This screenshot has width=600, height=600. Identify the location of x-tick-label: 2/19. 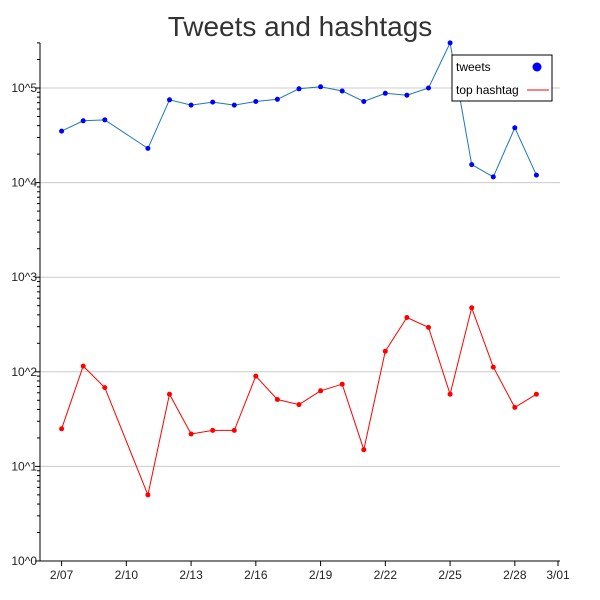
(321, 575).